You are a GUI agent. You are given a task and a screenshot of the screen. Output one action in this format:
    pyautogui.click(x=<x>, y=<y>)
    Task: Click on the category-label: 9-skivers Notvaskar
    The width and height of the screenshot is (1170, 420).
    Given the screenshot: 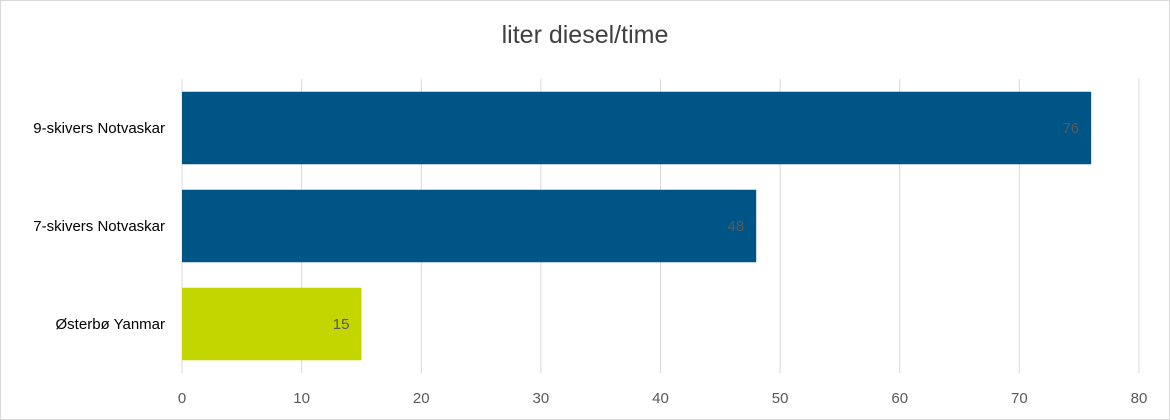 What is the action you would take?
    pyautogui.click(x=99, y=128)
    